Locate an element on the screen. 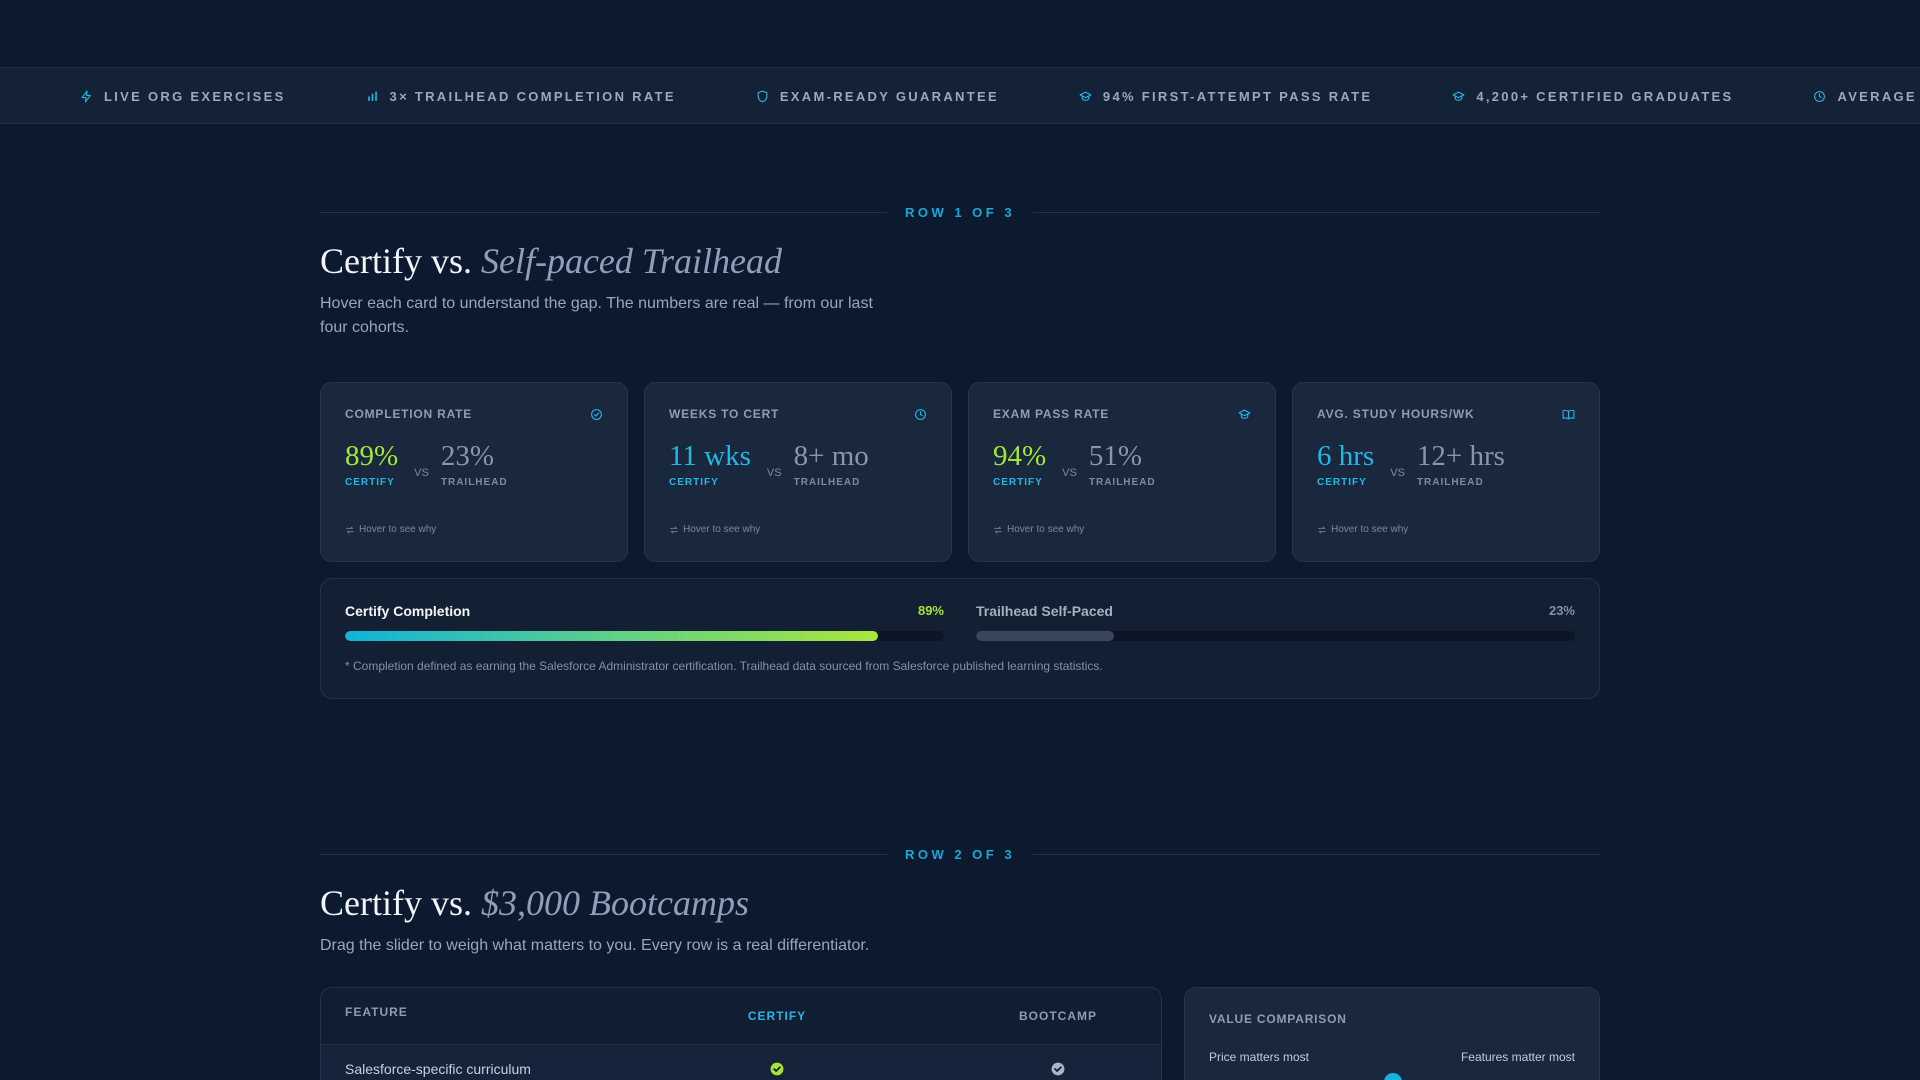 The height and width of the screenshot is (1080, 1920). trailhead-value: 12+ hrs is located at coordinates (1460, 456).